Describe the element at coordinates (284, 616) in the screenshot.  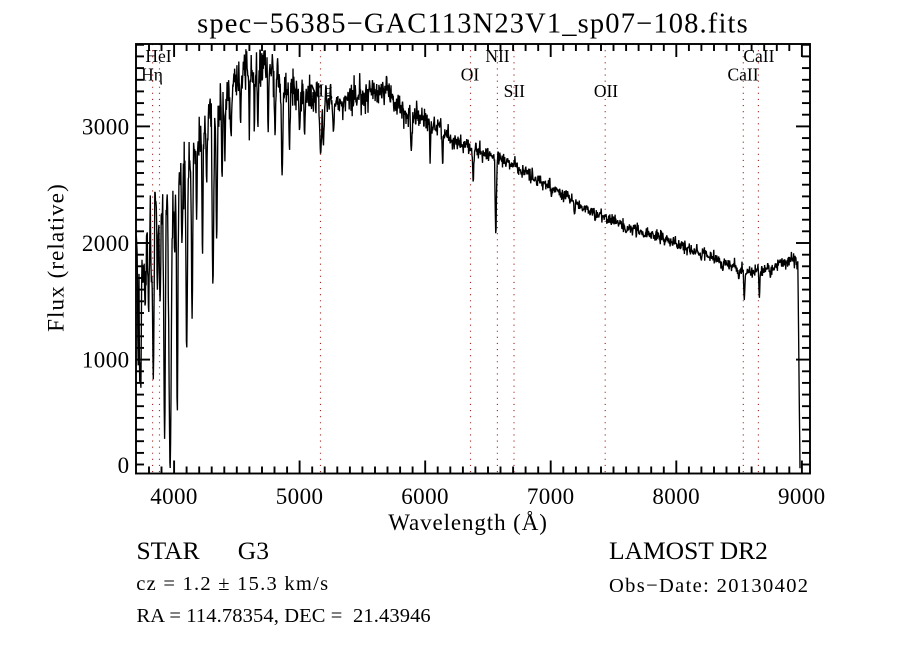
I see `svg-text:RA = 114.78354, DEC = 21.4394: RA = 114.78354, DEC = 21.43946` at that location.